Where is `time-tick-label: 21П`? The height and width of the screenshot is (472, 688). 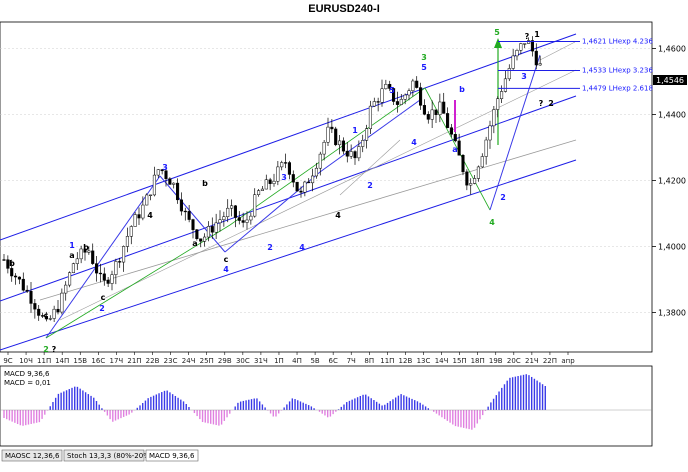
time-tick-label: 21П is located at coordinates (134, 361).